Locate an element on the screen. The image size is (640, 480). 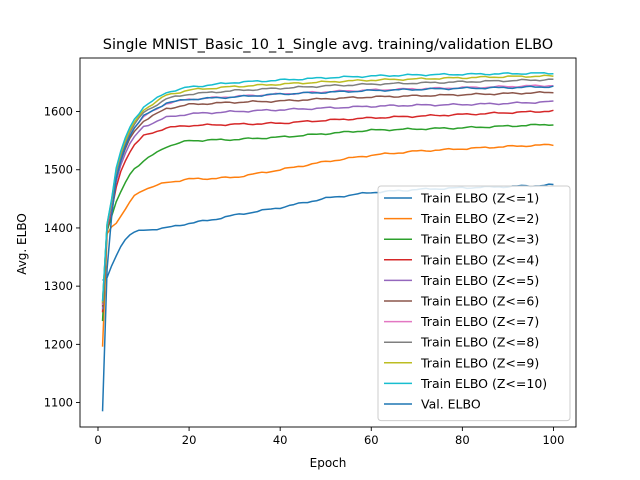
y-tick-label: 1600 is located at coordinates (58, 112).